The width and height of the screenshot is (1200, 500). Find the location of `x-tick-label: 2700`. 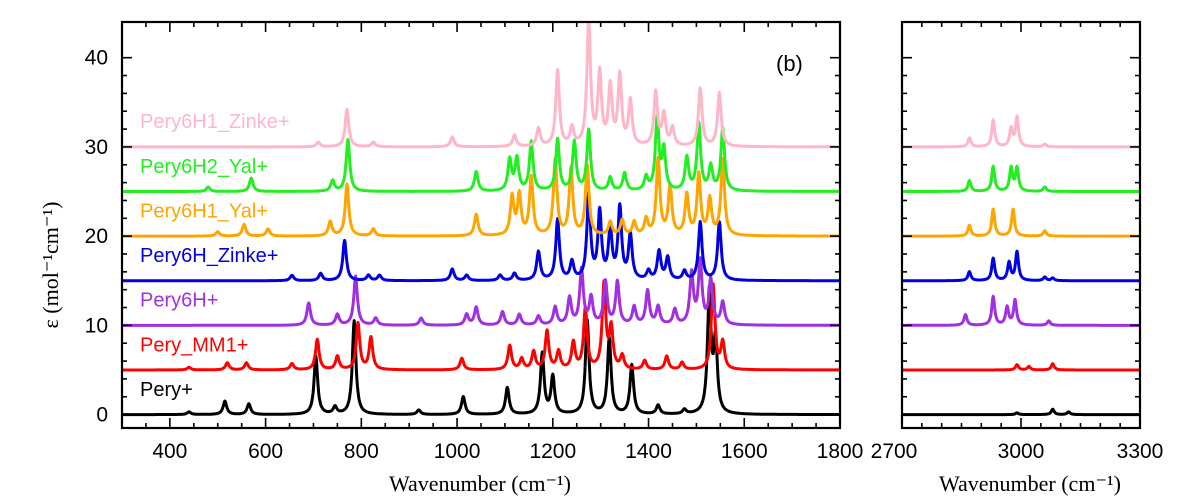

x-tick-label: 2700 is located at coordinates (894, 451).